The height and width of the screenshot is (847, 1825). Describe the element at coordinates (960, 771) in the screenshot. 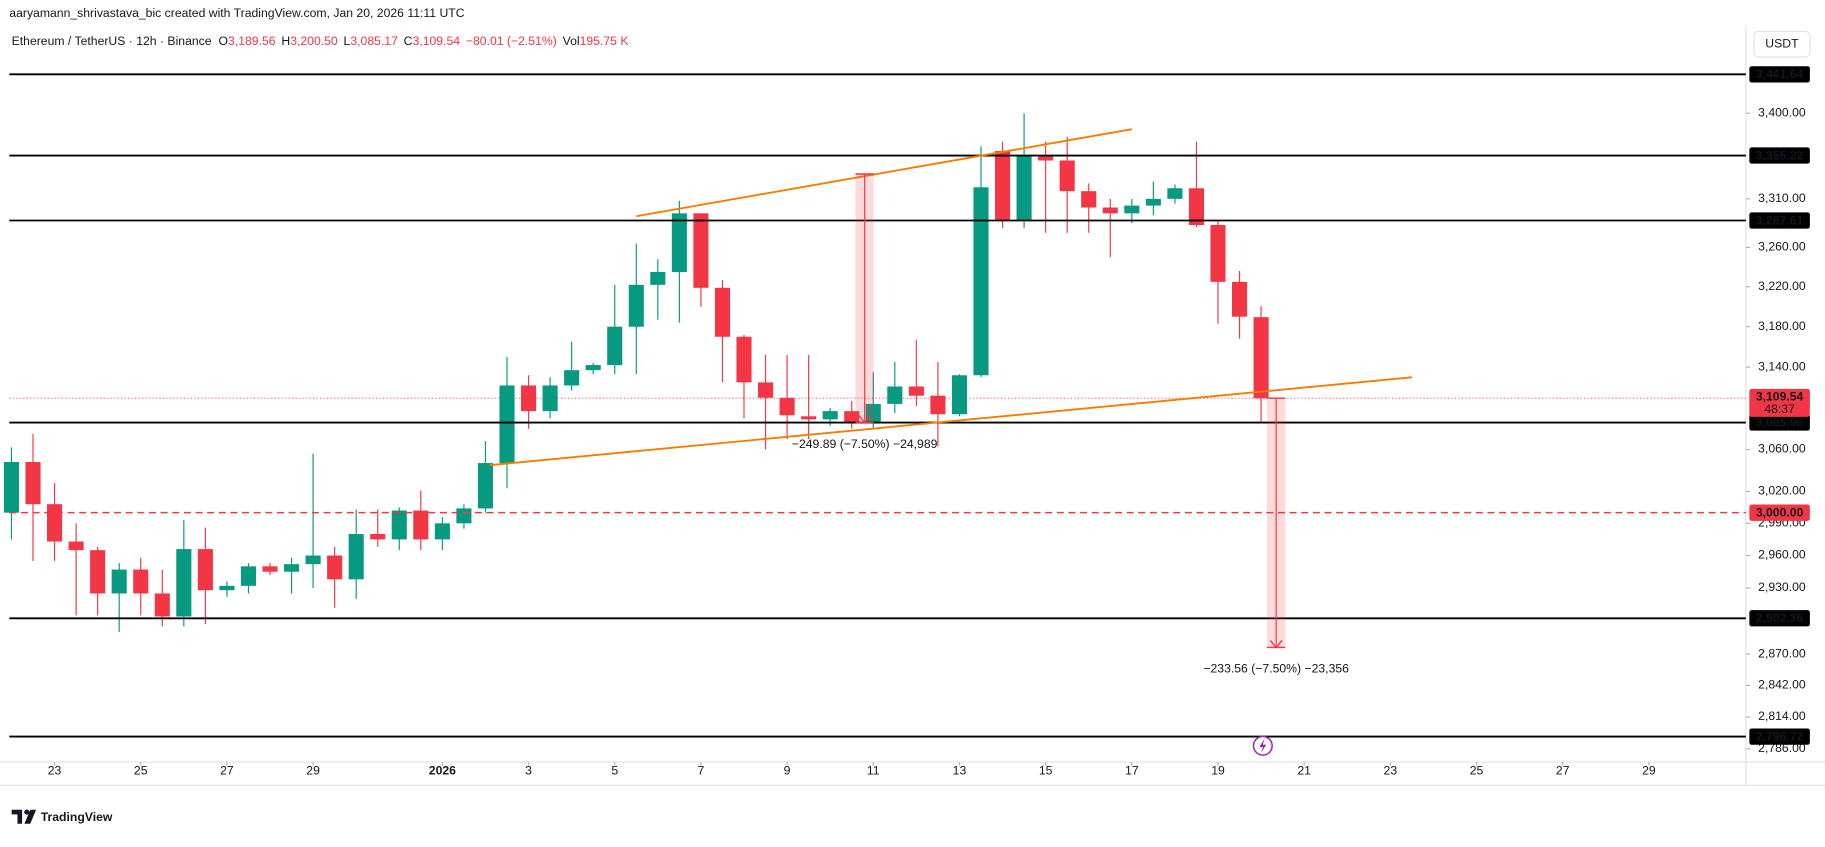

I see `x-tick-label: 13` at that location.